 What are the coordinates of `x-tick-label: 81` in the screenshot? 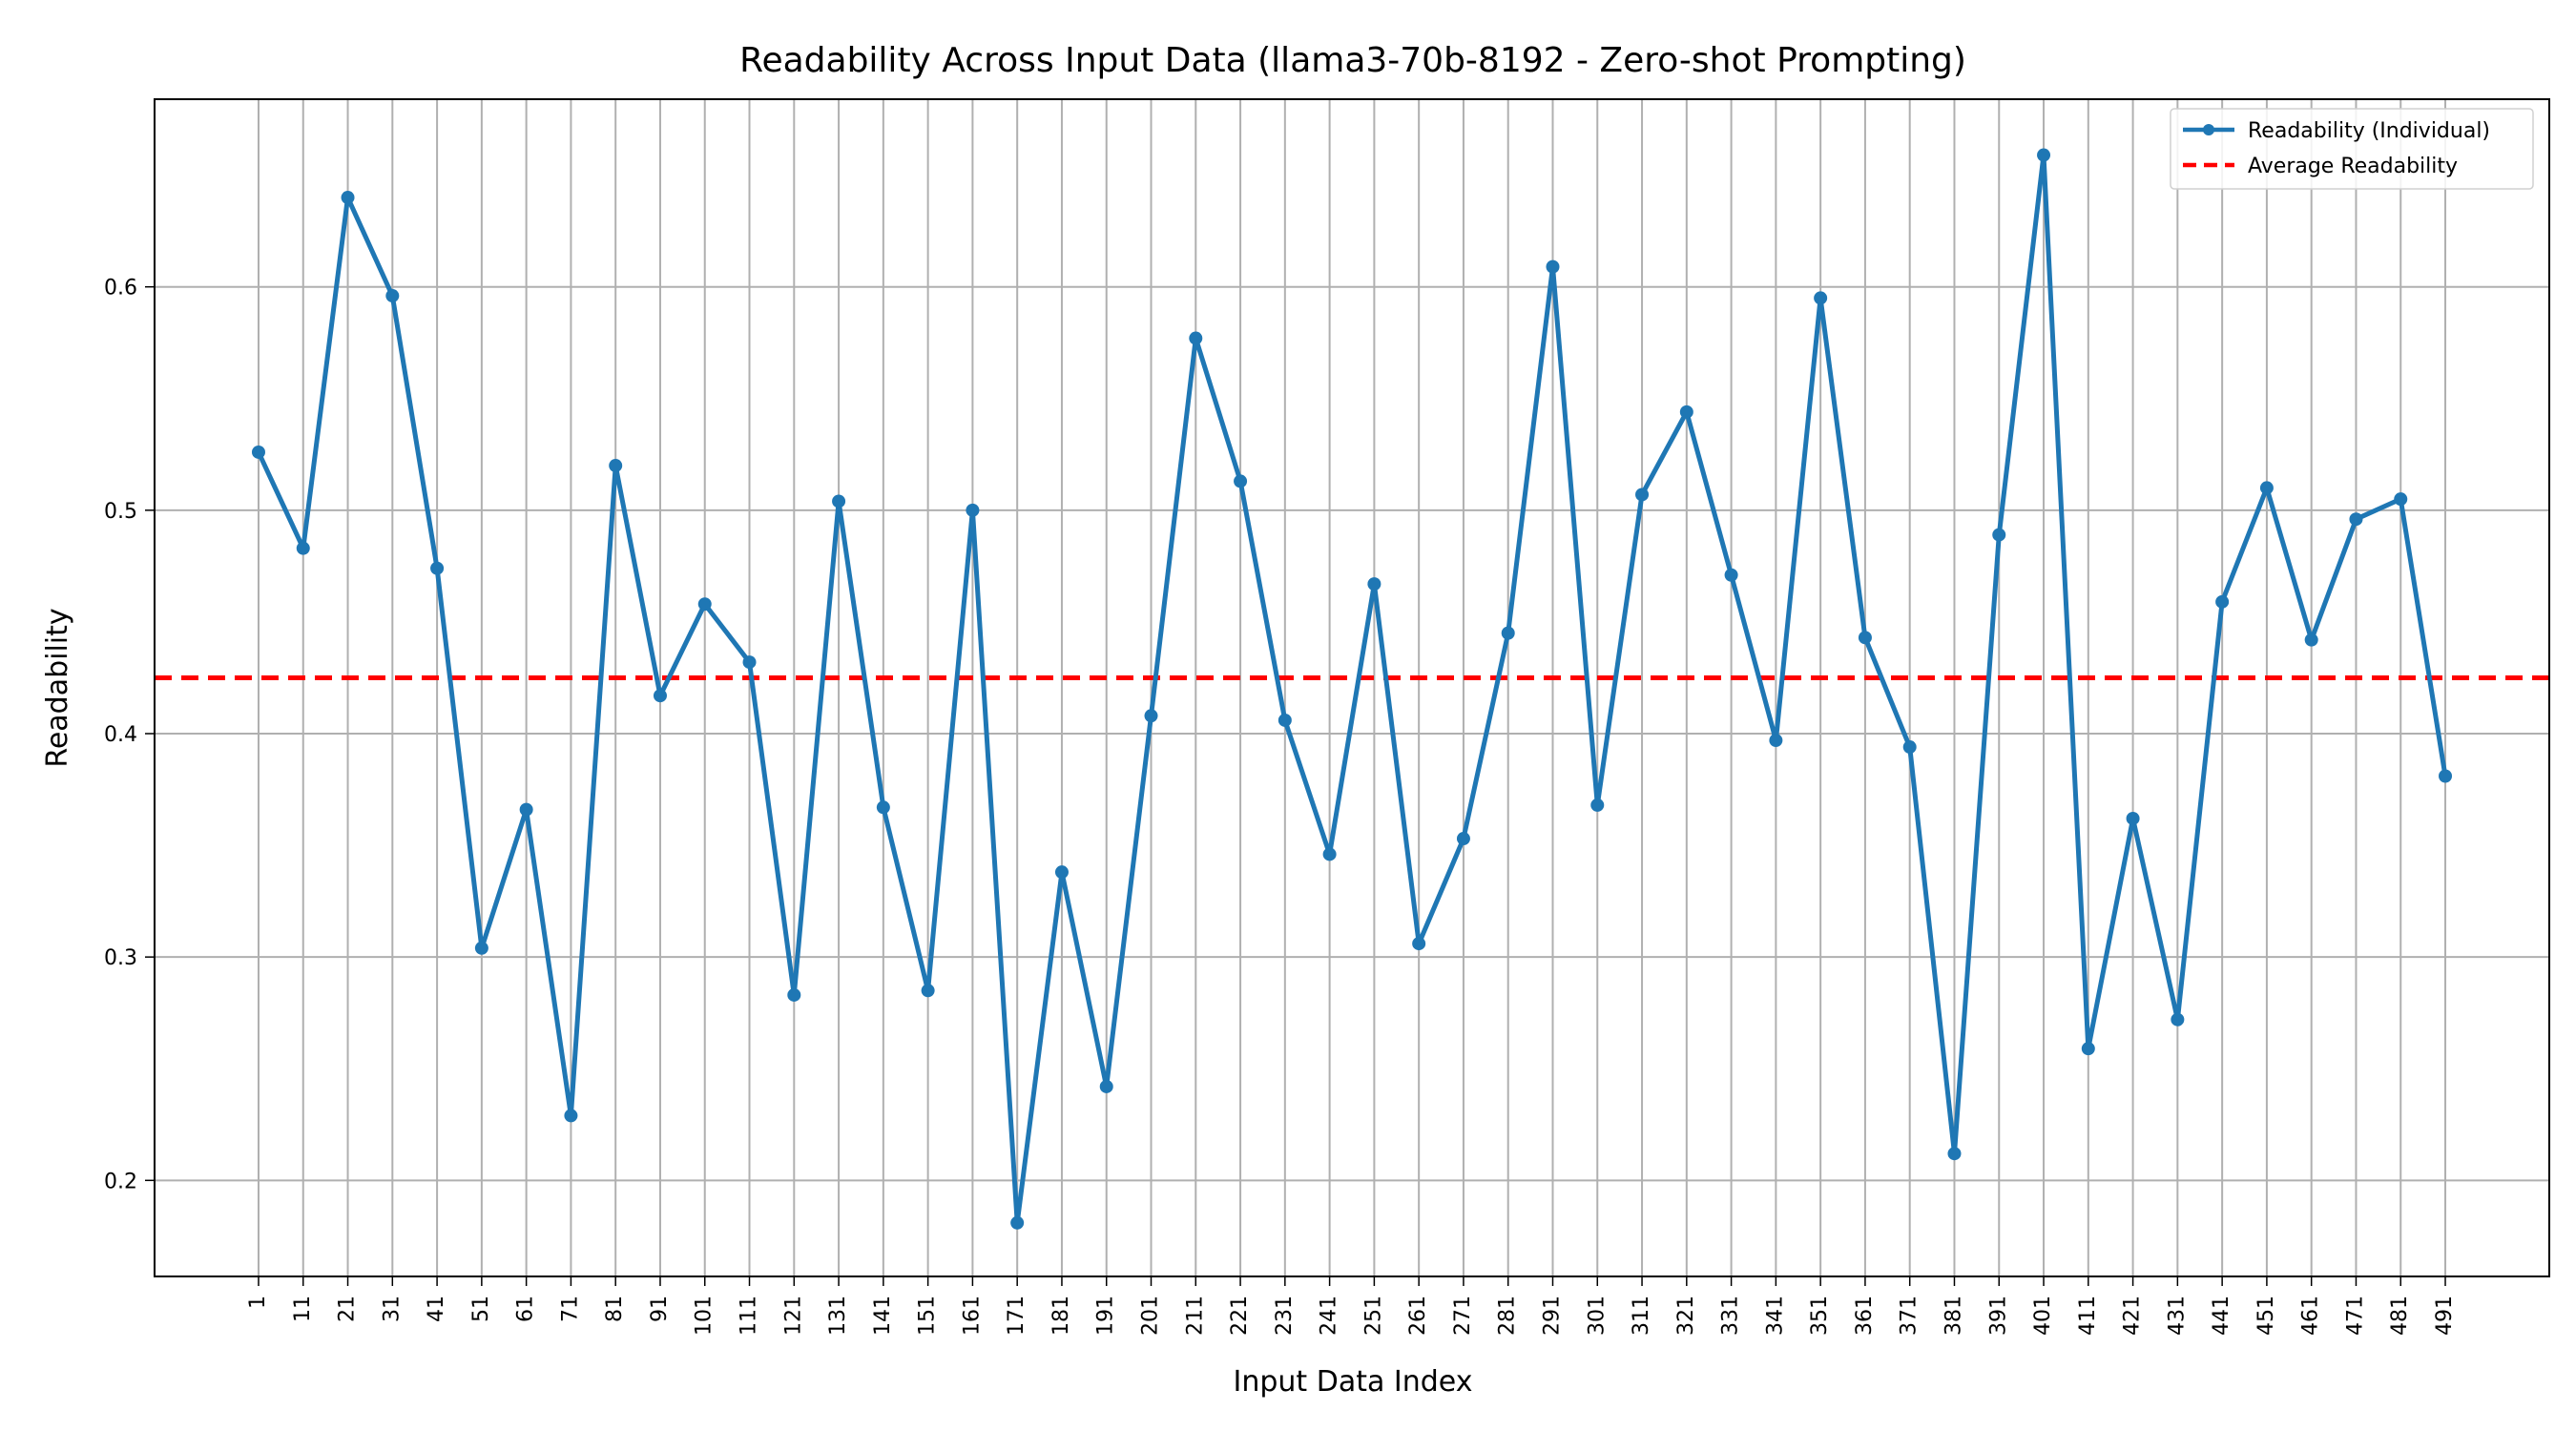 It's located at (615, 1309).